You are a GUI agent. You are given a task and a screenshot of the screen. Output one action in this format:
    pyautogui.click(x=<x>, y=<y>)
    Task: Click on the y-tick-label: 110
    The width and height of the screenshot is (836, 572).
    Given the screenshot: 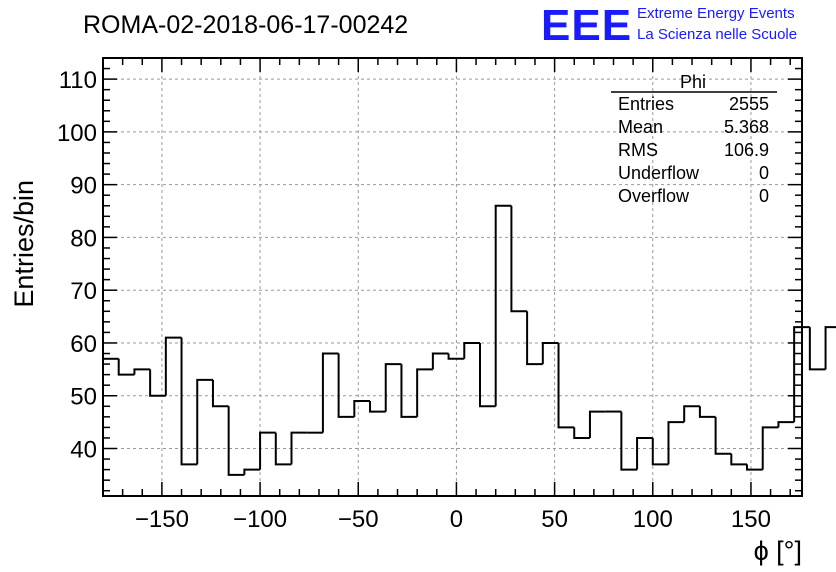 What is the action you would take?
    pyautogui.click(x=78, y=80)
    